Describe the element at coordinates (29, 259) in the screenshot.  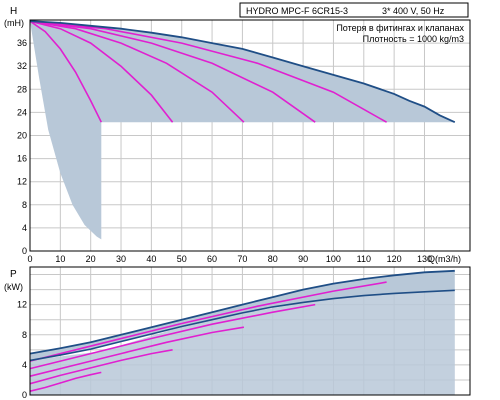
I see `head-x-tick-label: 0` at that location.